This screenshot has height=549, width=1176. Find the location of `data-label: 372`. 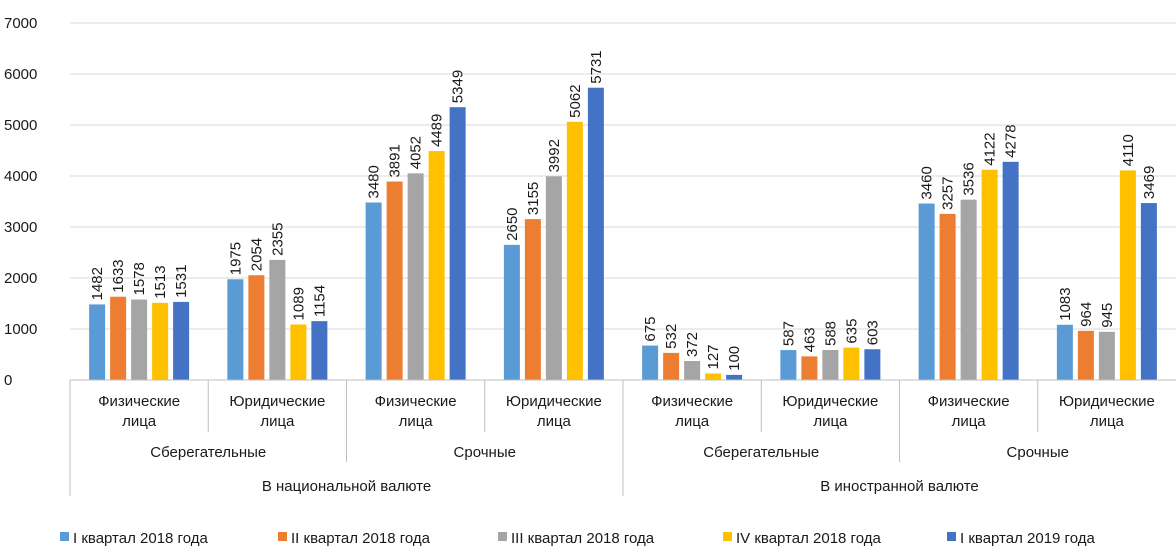

data-label: 372 is located at coordinates (692, 344).